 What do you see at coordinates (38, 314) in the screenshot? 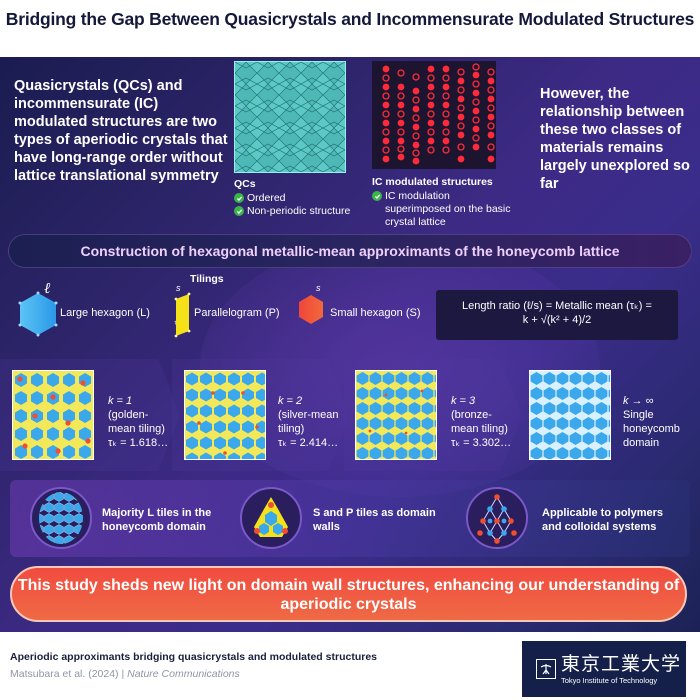
I see `large-hexagon-icon` at bounding box center [38, 314].